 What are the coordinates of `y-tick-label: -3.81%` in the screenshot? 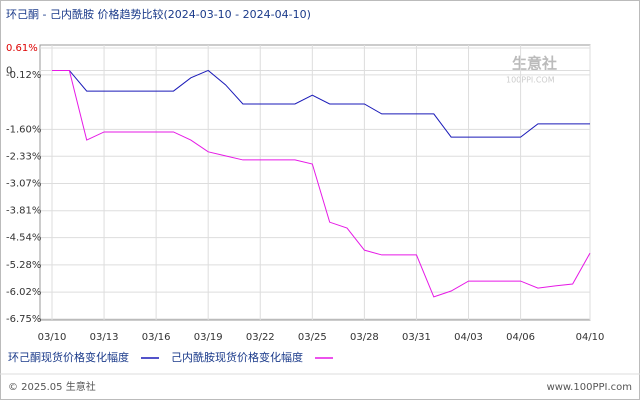 It's located at (23, 211).